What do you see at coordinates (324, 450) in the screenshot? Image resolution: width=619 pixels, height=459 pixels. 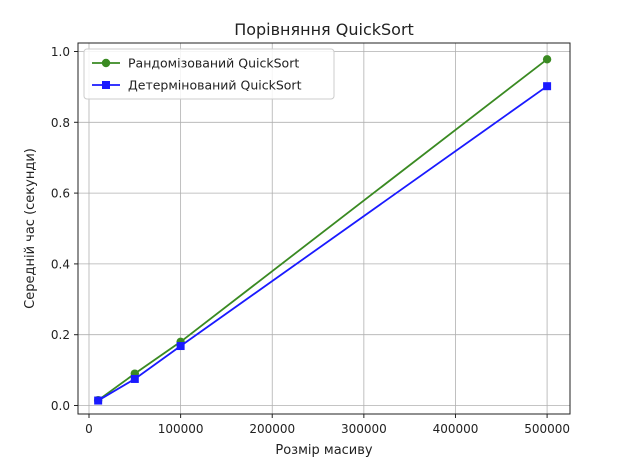 I see `x-axis-title: Розмір масиву` at bounding box center [324, 450].